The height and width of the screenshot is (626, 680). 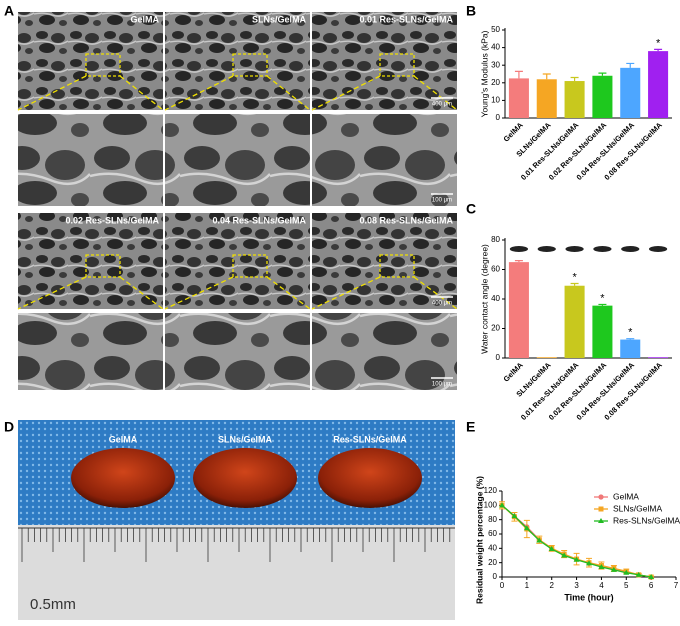 I want to click on y-tick-label: 30, so click(x=495, y=64).